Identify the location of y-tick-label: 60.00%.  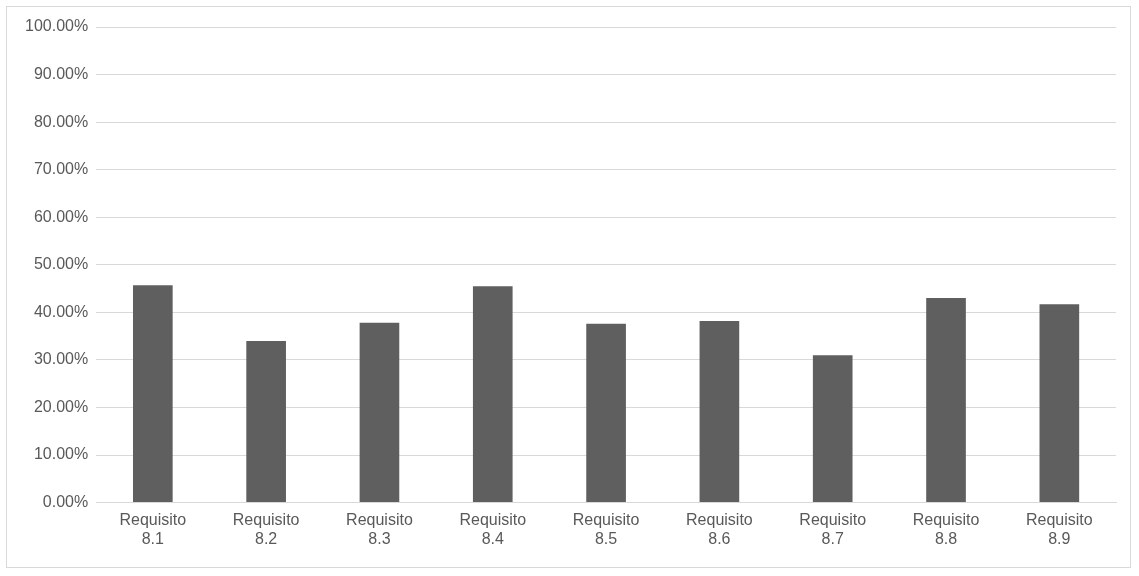
(61, 216).